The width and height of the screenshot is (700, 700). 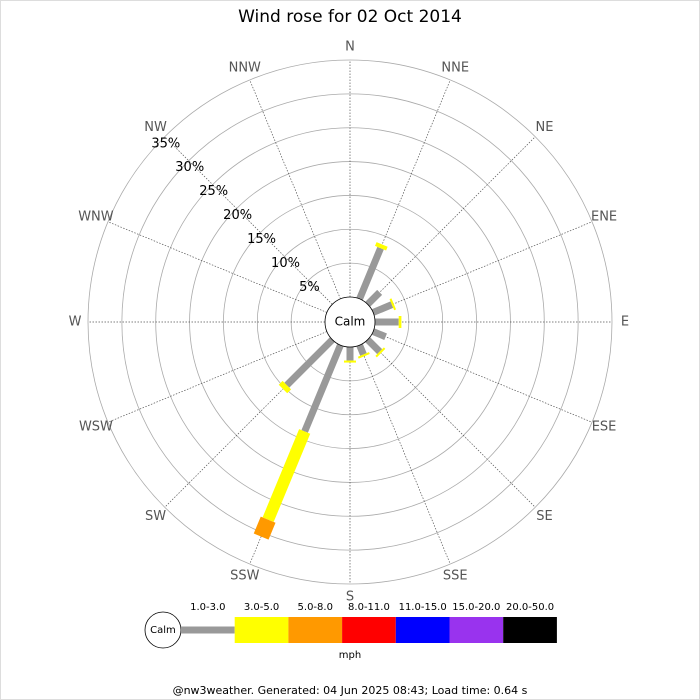 What do you see at coordinates (245, 576) in the screenshot?
I see `direction-label: SSW` at bounding box center [245, 576].